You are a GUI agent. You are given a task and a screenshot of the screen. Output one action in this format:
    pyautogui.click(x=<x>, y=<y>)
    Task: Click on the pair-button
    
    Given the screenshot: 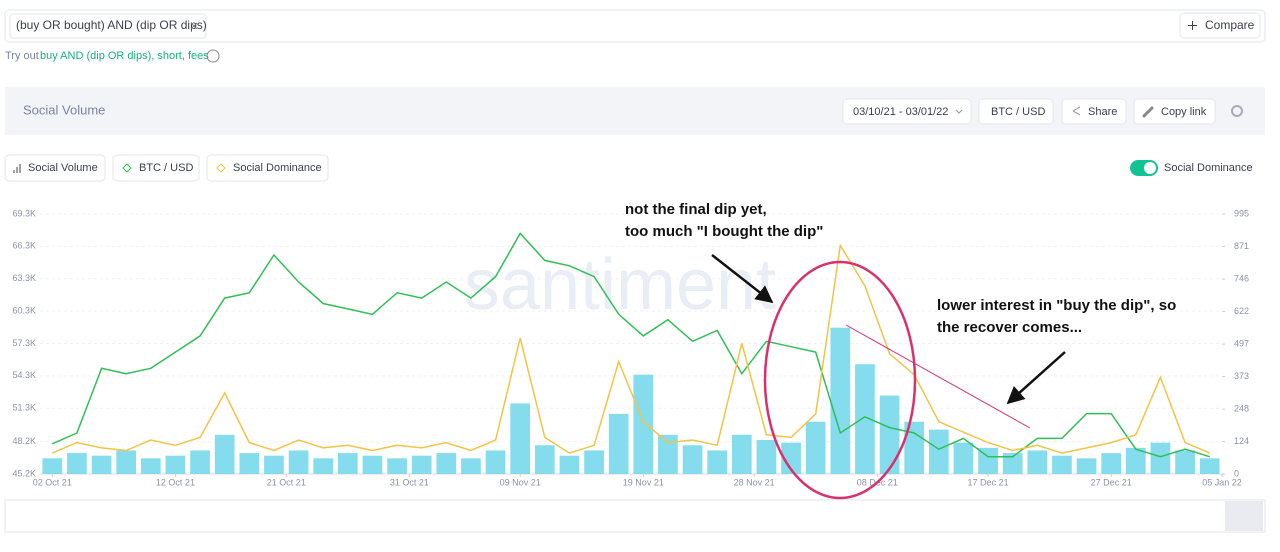 What is the action you would take?
    pyautogui.click(x=1016, y=111)
    